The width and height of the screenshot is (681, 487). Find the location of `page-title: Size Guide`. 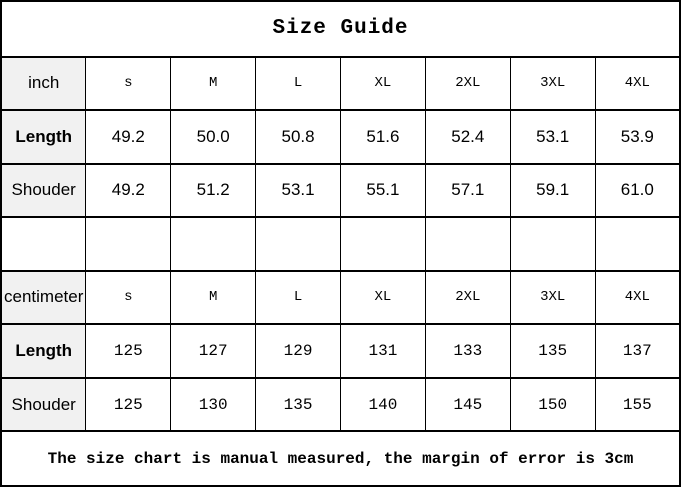

page-title: Size Guide is located at coordinates (340, 29).